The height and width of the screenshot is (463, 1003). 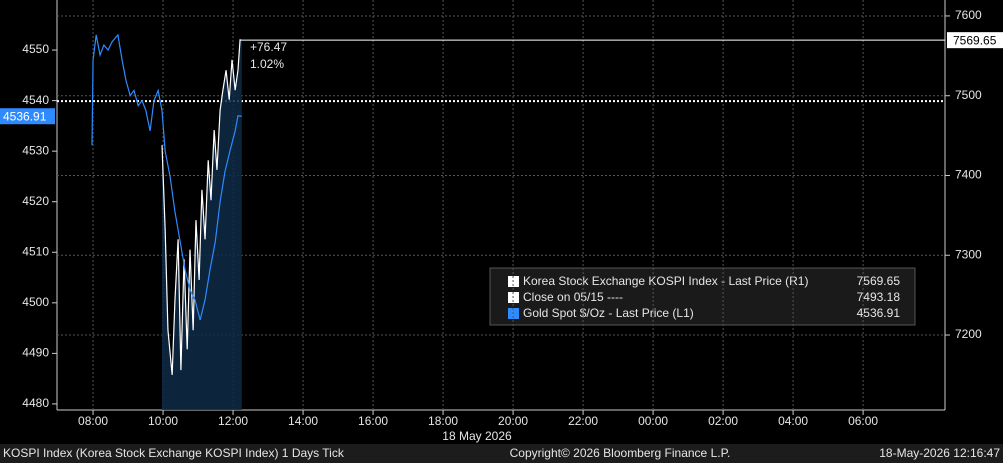 What do you see at coordinates (267, 64) in the screenshot?
I see `pct-annotation: 1.02%` at bounding box center [267, 64].